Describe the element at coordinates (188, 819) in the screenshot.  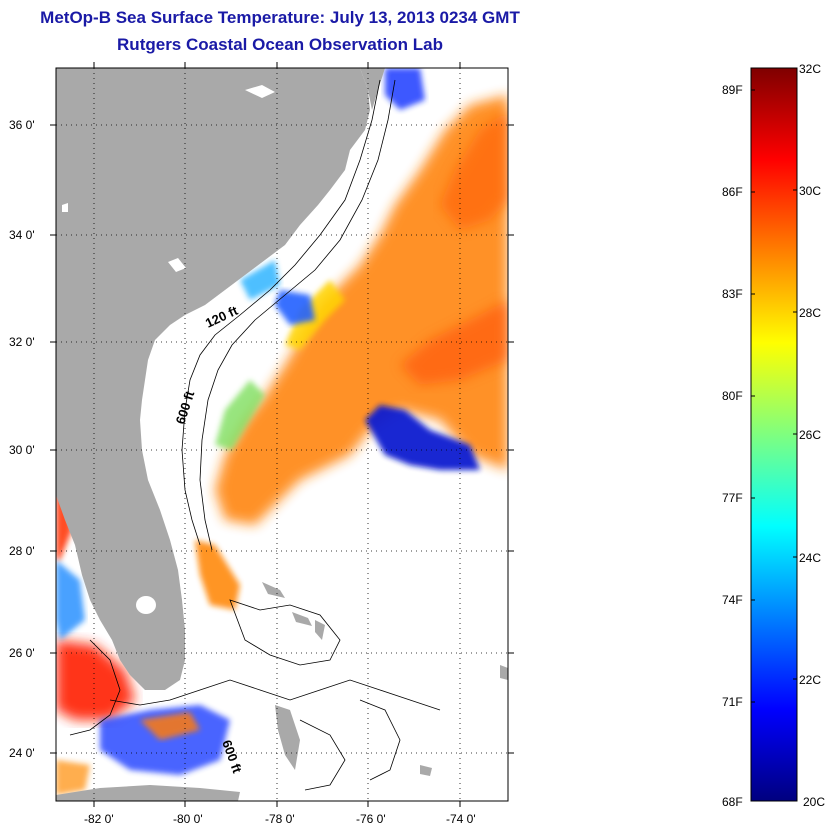
I see `lon-label-80: -80 0'` at that location.